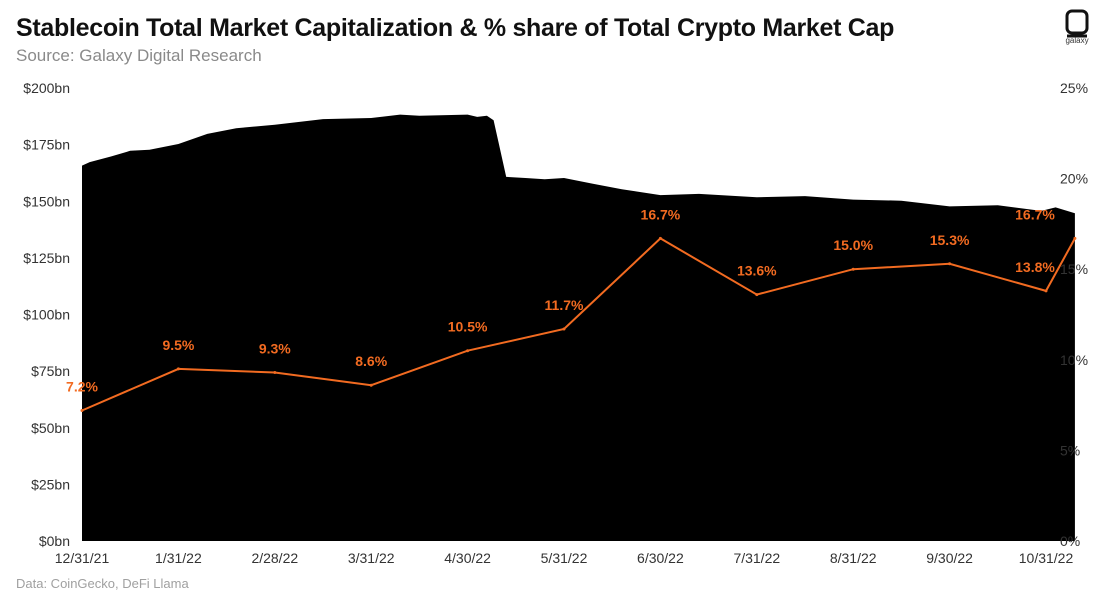 The height and width of the screenshot is (600, 1100). Describe the element at coordinates (275, 349) in the screenshot. I see `data-label: 9.3%` at that location.